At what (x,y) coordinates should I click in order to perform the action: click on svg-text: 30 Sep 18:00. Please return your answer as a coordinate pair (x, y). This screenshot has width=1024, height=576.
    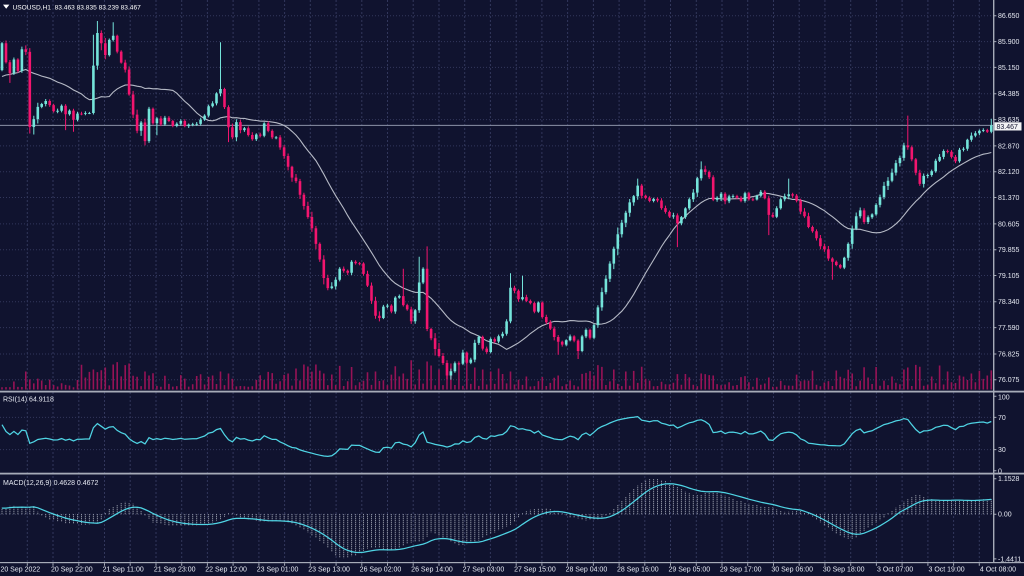
    Looking at the image, I should click on (844, 570).